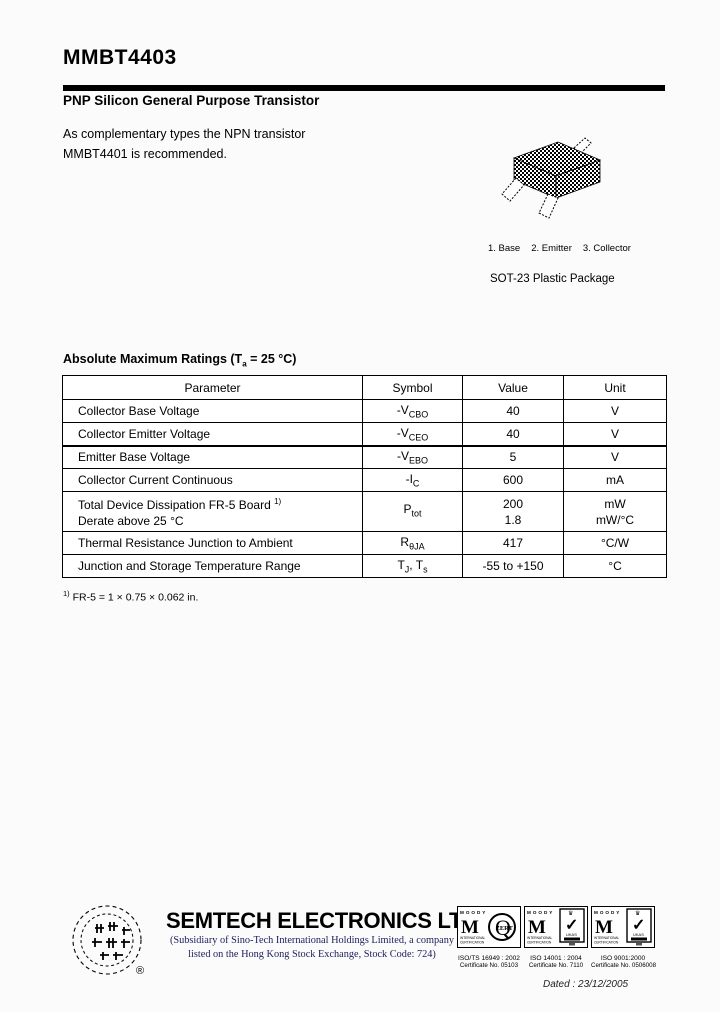  Describe the element at coordinates (212, 411) in the screenshot. I see `parameter-cell: Collector Base Voltage` at that location.